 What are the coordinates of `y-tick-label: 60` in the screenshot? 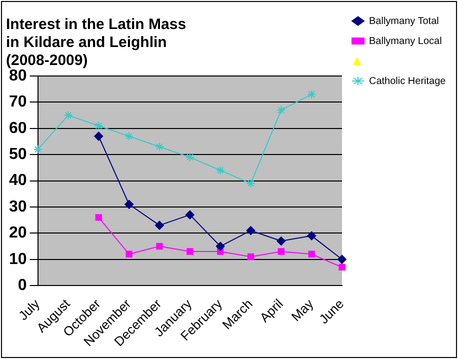 It's located at (18, 128).